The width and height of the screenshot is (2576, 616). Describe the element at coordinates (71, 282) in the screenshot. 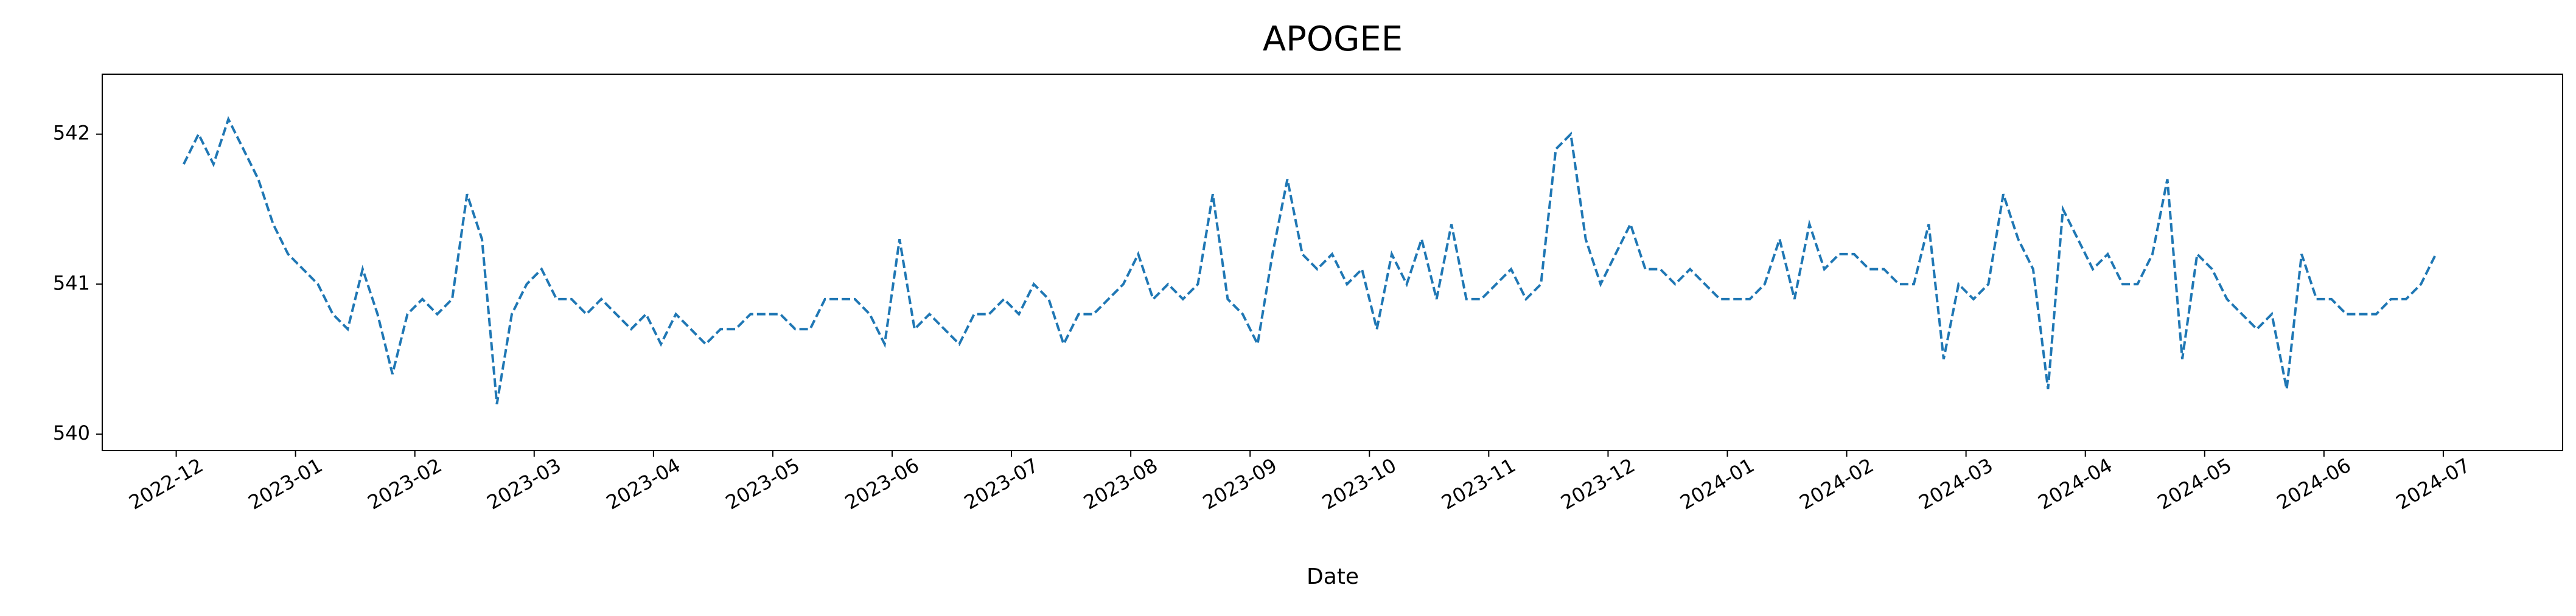

I see `y-tick-label: 541` at that location.